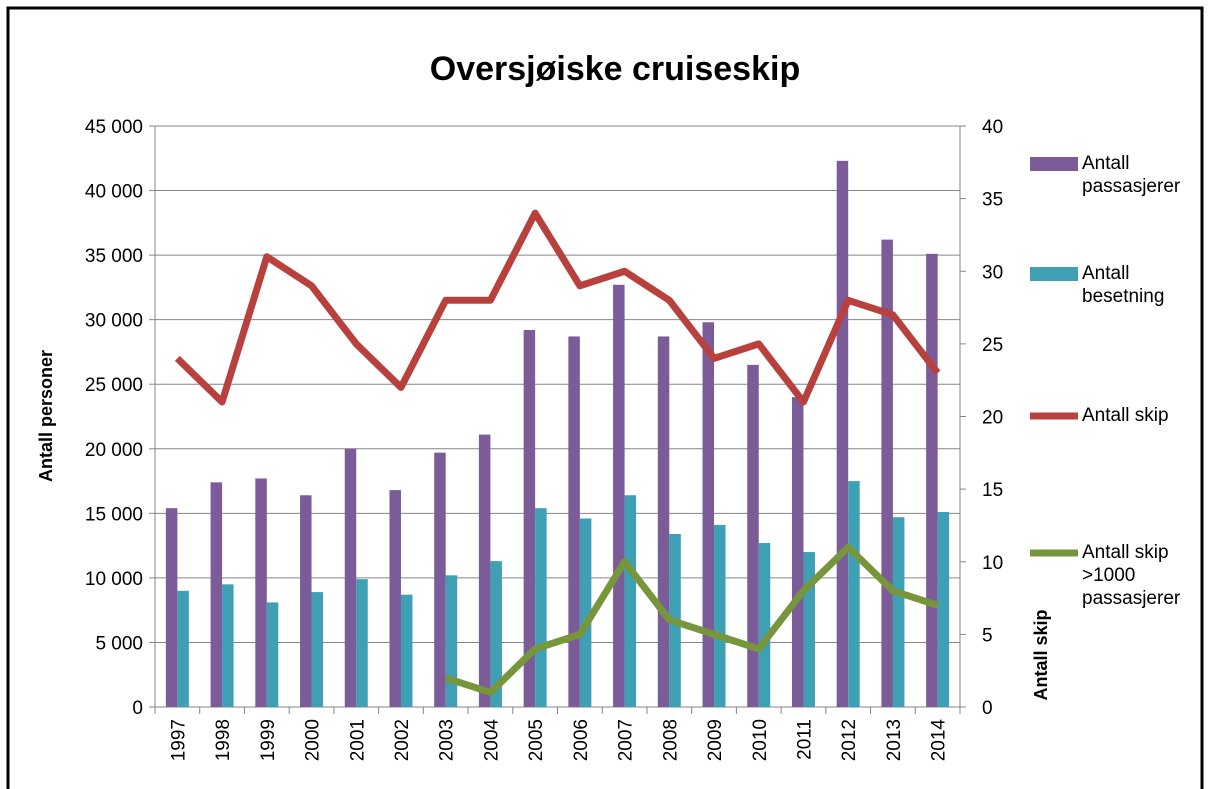 This screenshot has width=1210, height=789. What do you see at coordinates (1123, 285) in the screenshot?
I see `legend-label: Antall besetning` at bounding box center [1123, 285].